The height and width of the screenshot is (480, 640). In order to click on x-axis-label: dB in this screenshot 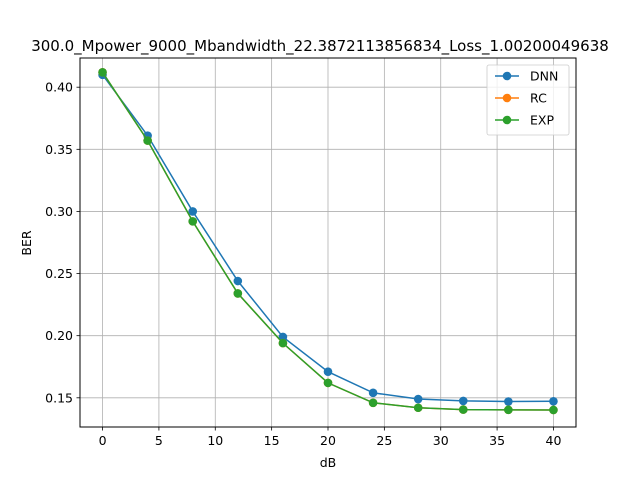, I will do `click(328, 462)`.